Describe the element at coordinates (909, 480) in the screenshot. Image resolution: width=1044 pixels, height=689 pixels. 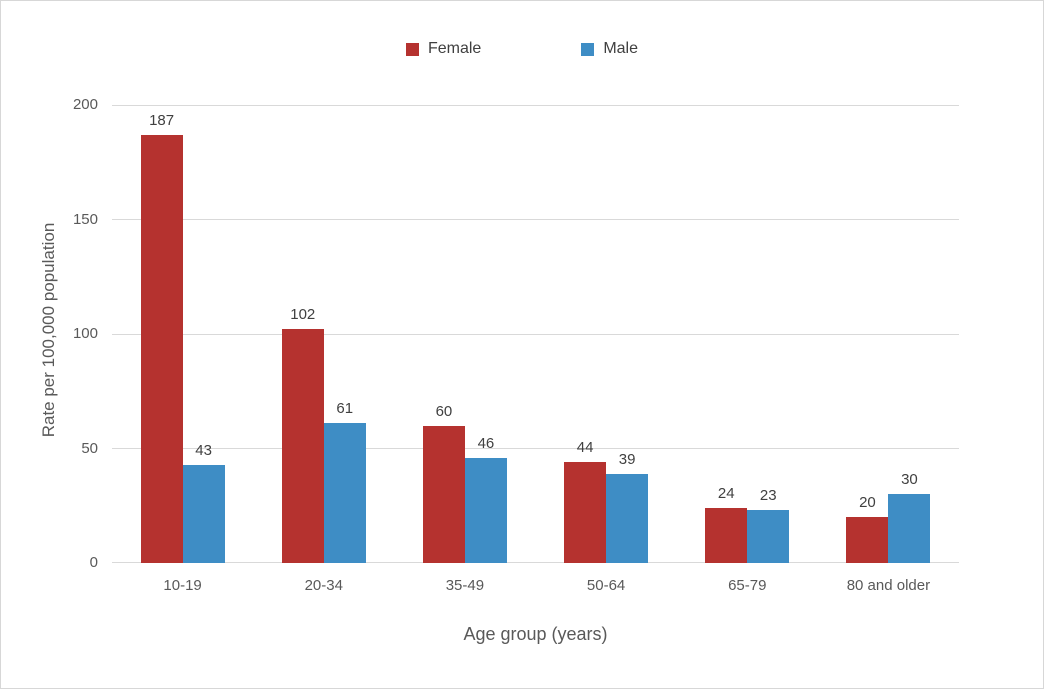
I see `value-label-male-80-and-older: 30` at that location.